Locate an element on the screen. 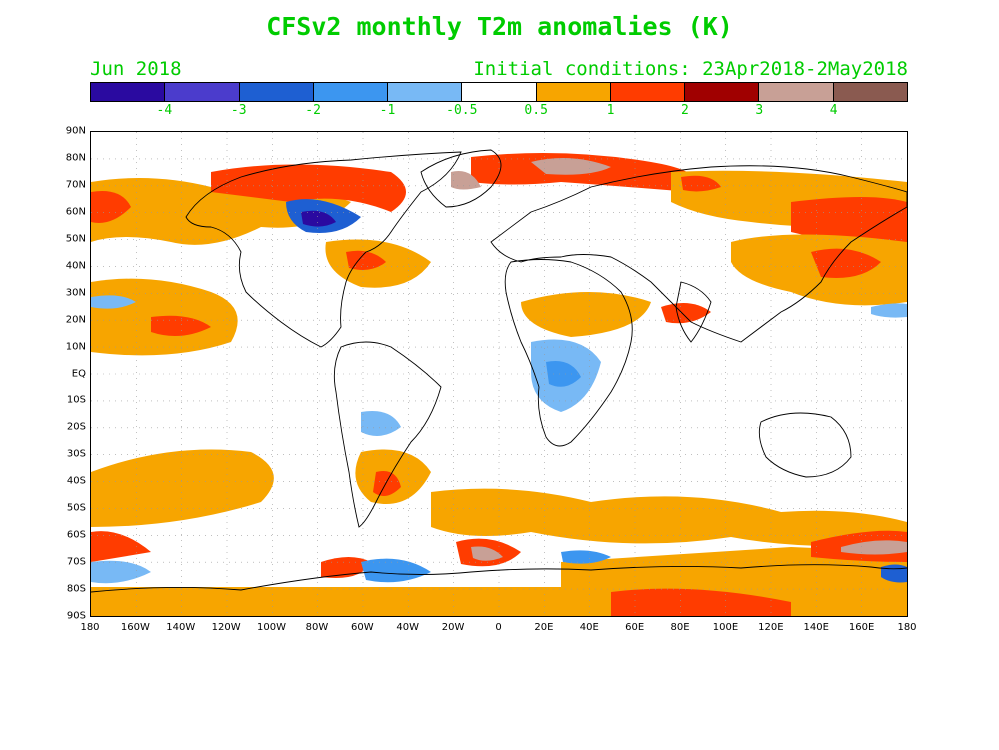  forecast-month-label: Jun 2018 is located at coordinates (136, 69).